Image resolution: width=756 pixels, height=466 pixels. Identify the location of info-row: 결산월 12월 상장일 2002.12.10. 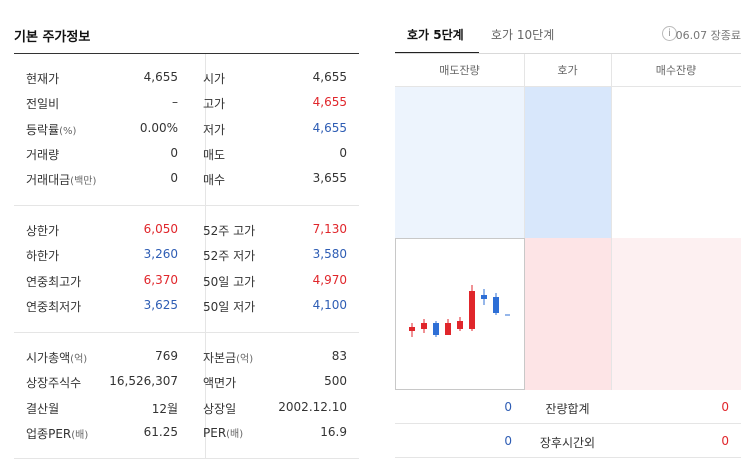
(186, 410).